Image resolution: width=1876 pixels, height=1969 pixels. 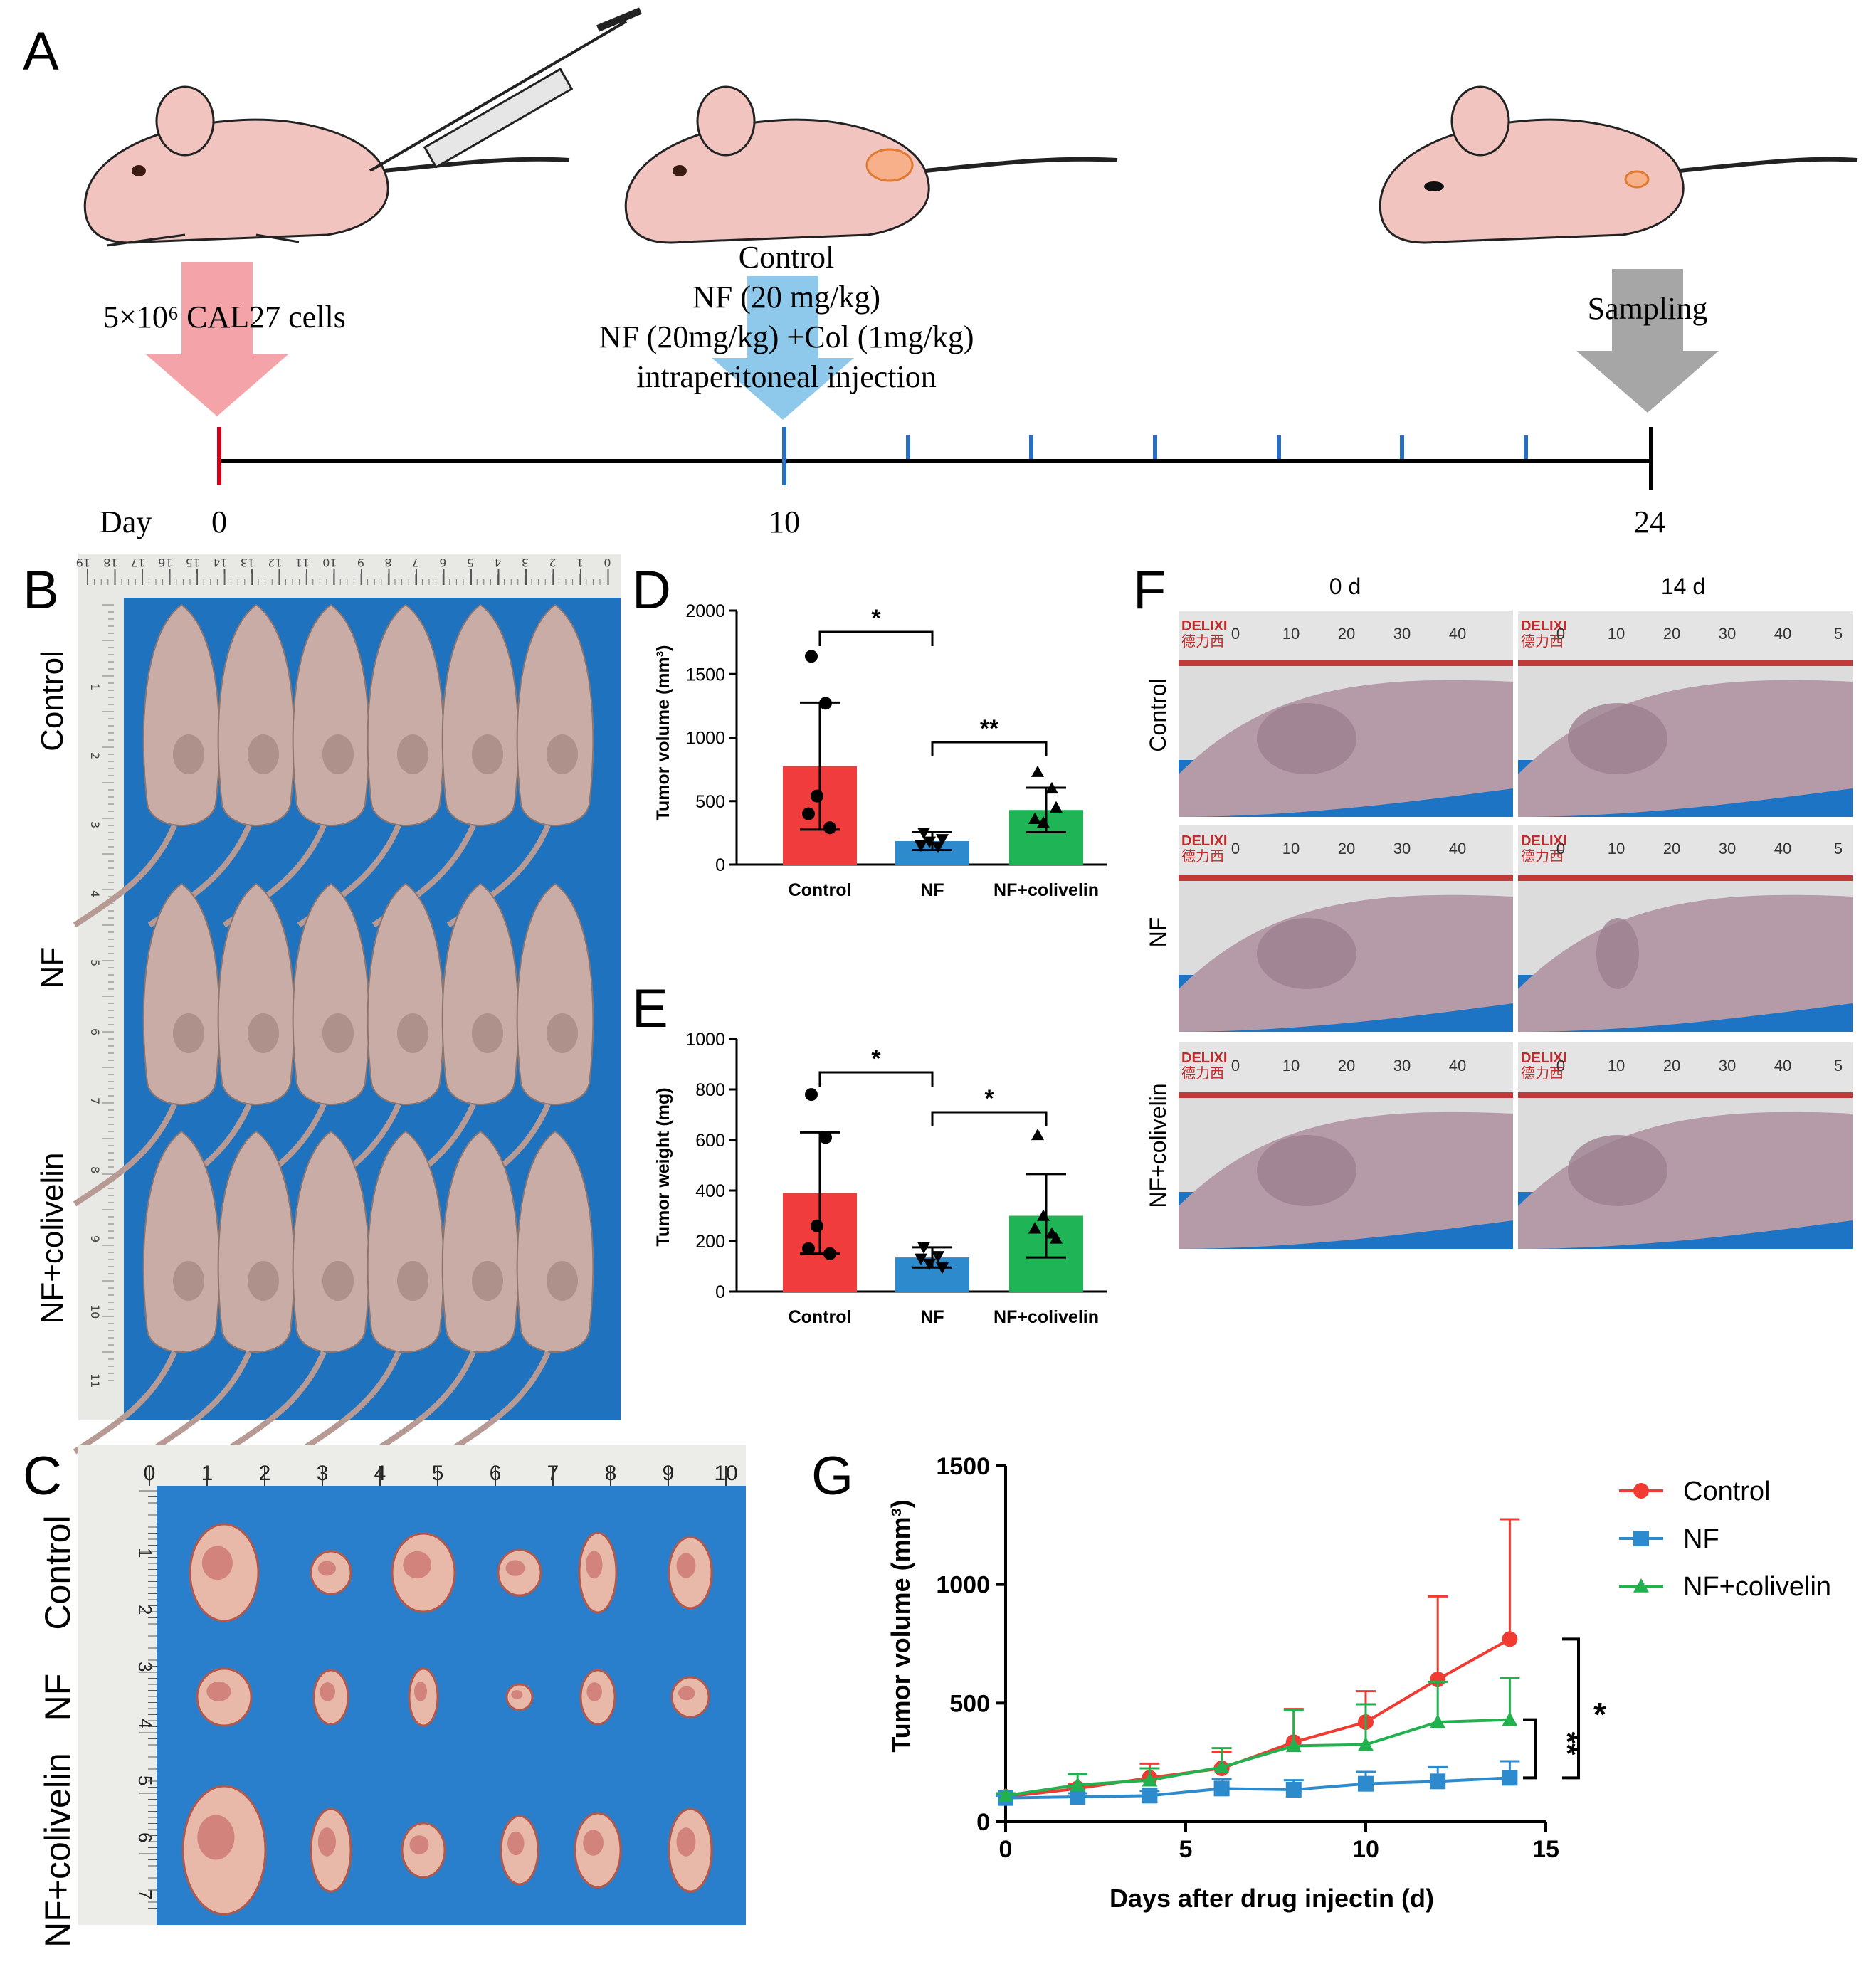 I want to click on chart-g-y-tick-label: 500, so click(x=969, y=1703).